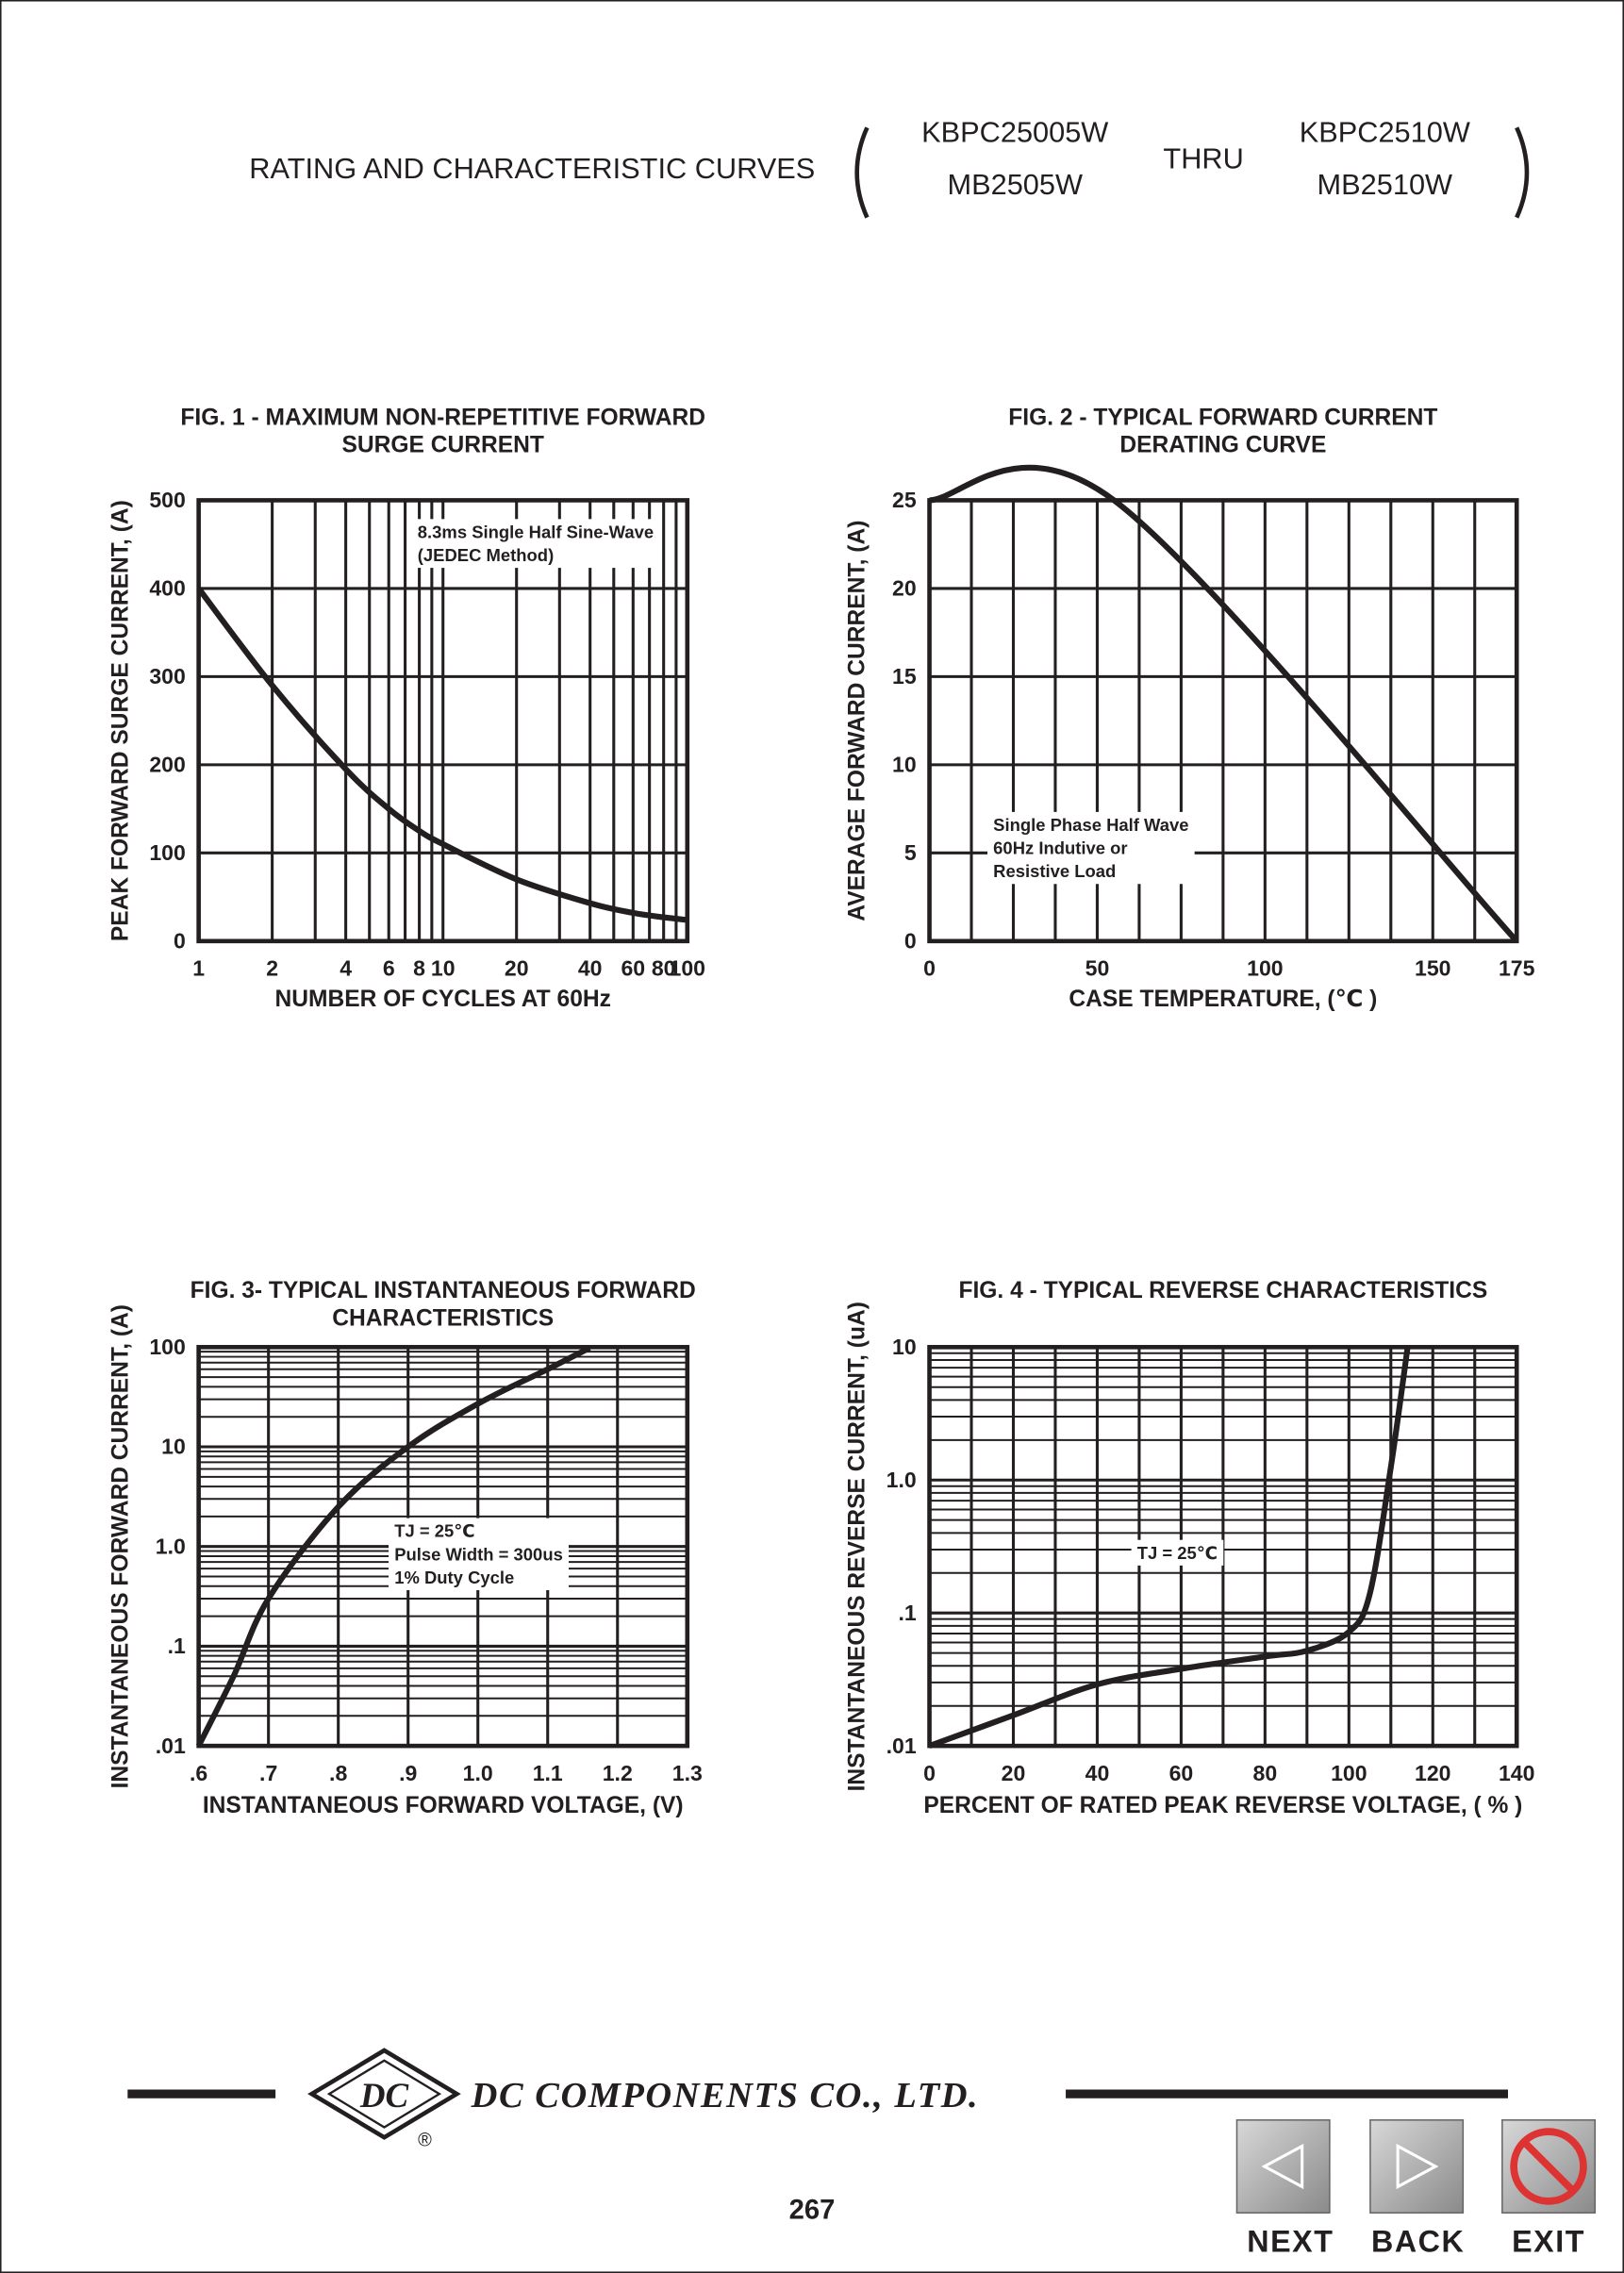  What do you see at coordinates (443, 1318) in the screenshot?
I see `chart-title: CHARACTERISTICS` at bounding box center [443, 1318].